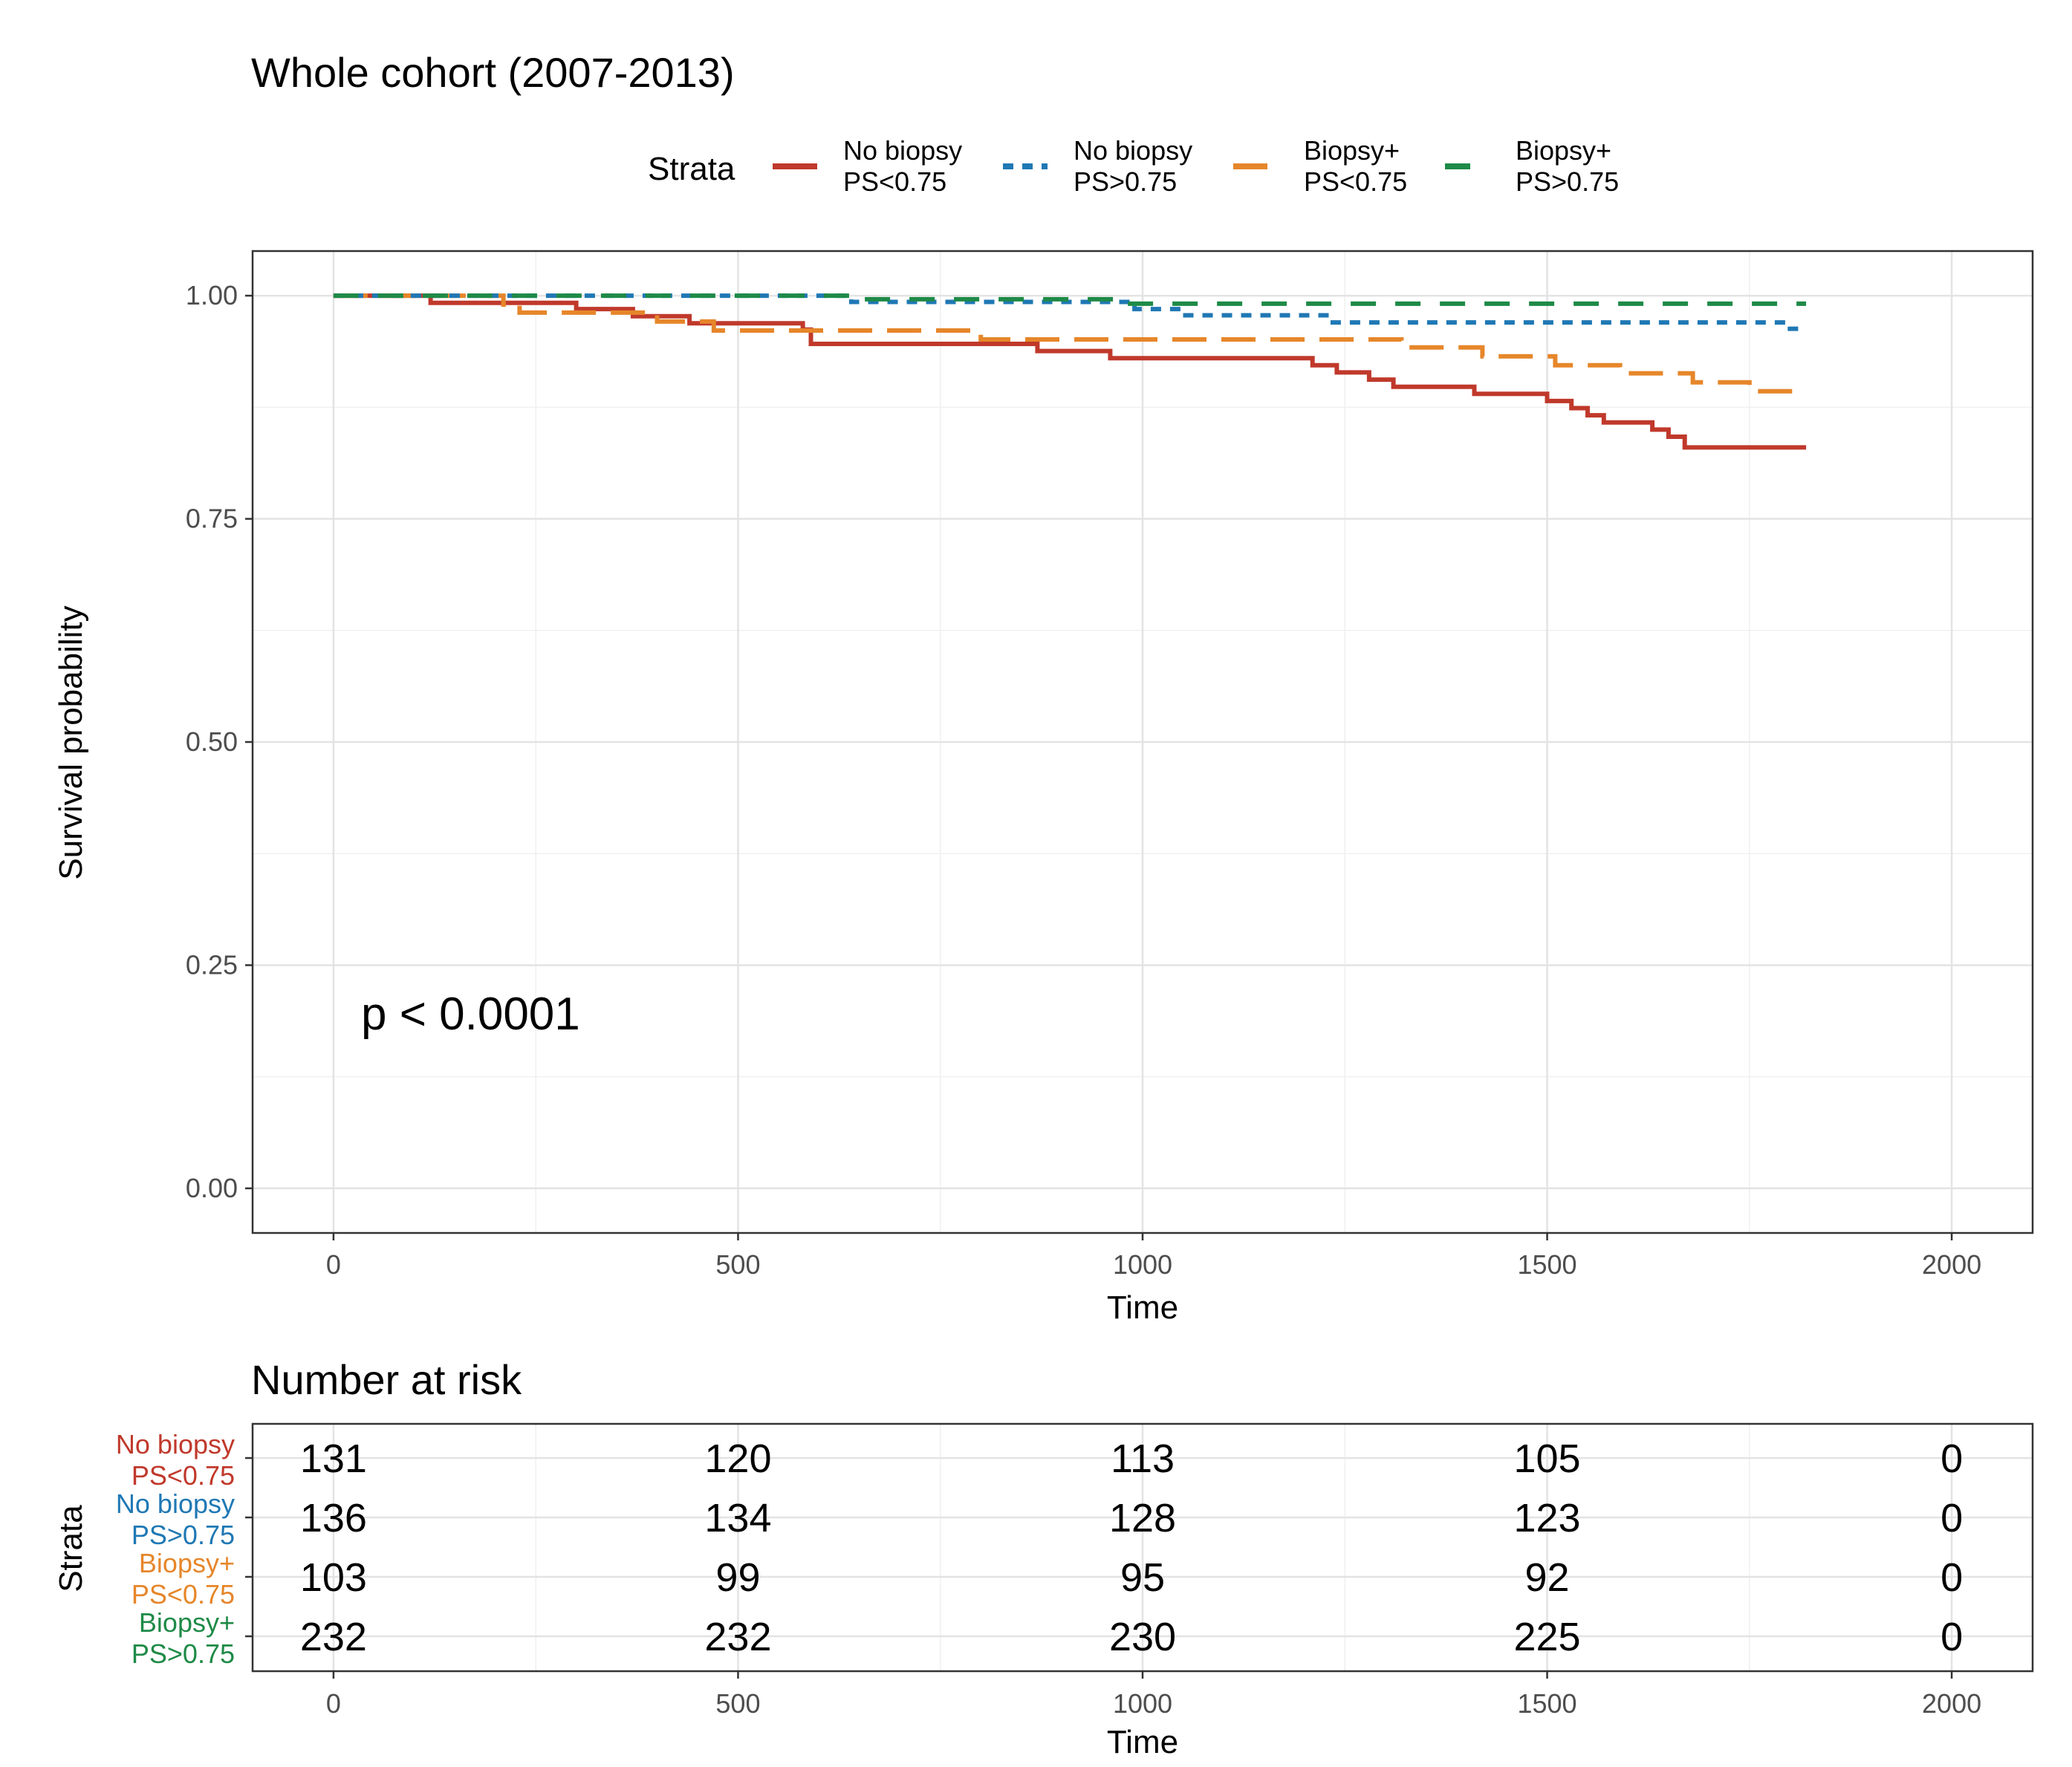 The width and height of the screenshot is (2072, 1767). What do you see at coordinates (386, 1379) in the screenshot?
I see `risk-table-title: Number at risk` at bounding box center [386, 1379].